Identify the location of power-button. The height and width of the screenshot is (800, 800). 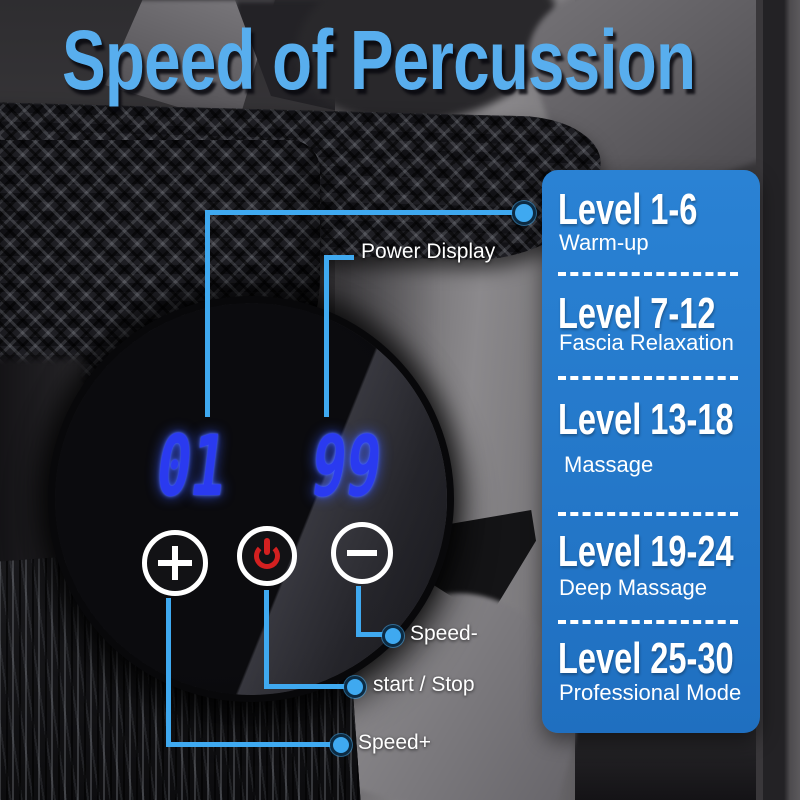
(267, 556).